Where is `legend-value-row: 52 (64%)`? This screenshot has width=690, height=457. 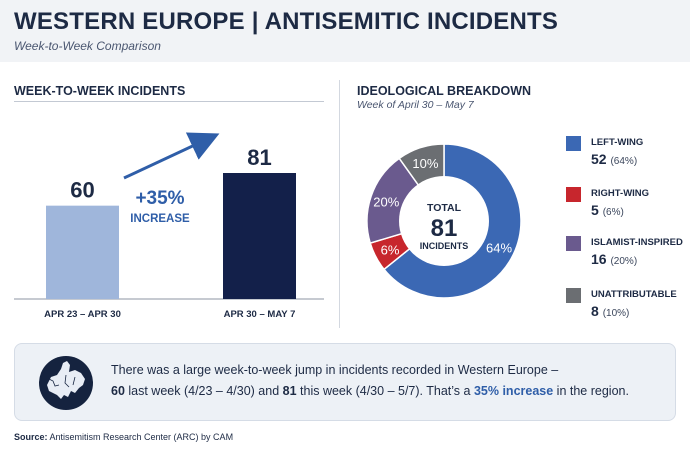 legend-value-row: 52 (64%) is located at coordinates (614, 159).